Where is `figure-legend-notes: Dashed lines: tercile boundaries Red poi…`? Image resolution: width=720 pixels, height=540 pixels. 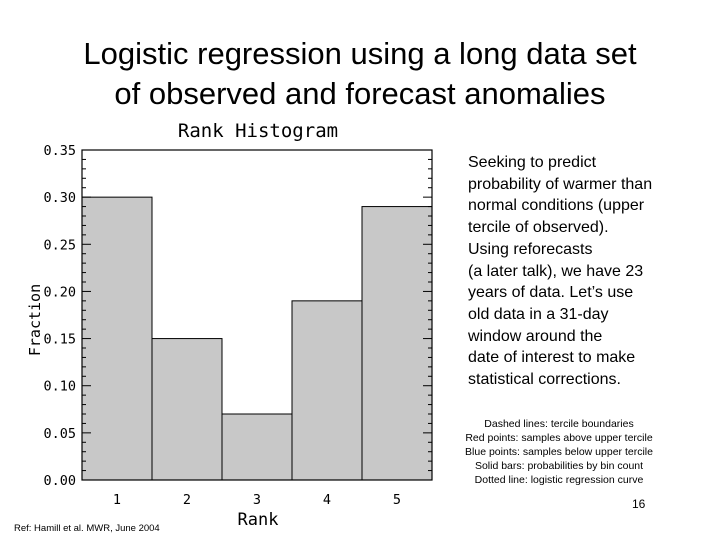 figure-legend-notes: Dashed lines: tercile boundaries Red poi… is located at coordinates (559, 452).